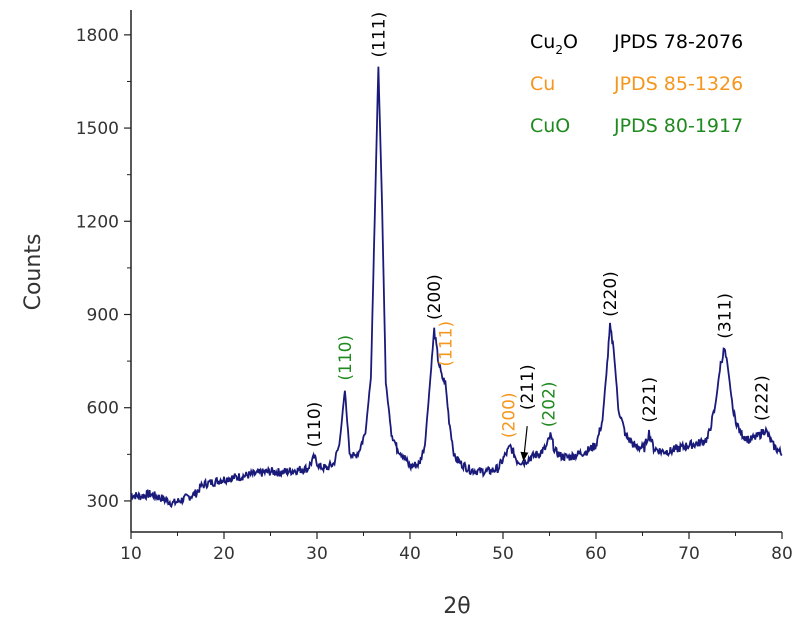  What do you see at coordinates (650, 400) in the screenshot?
I see `peak-label: (221)` at bounding box center [650, 400].